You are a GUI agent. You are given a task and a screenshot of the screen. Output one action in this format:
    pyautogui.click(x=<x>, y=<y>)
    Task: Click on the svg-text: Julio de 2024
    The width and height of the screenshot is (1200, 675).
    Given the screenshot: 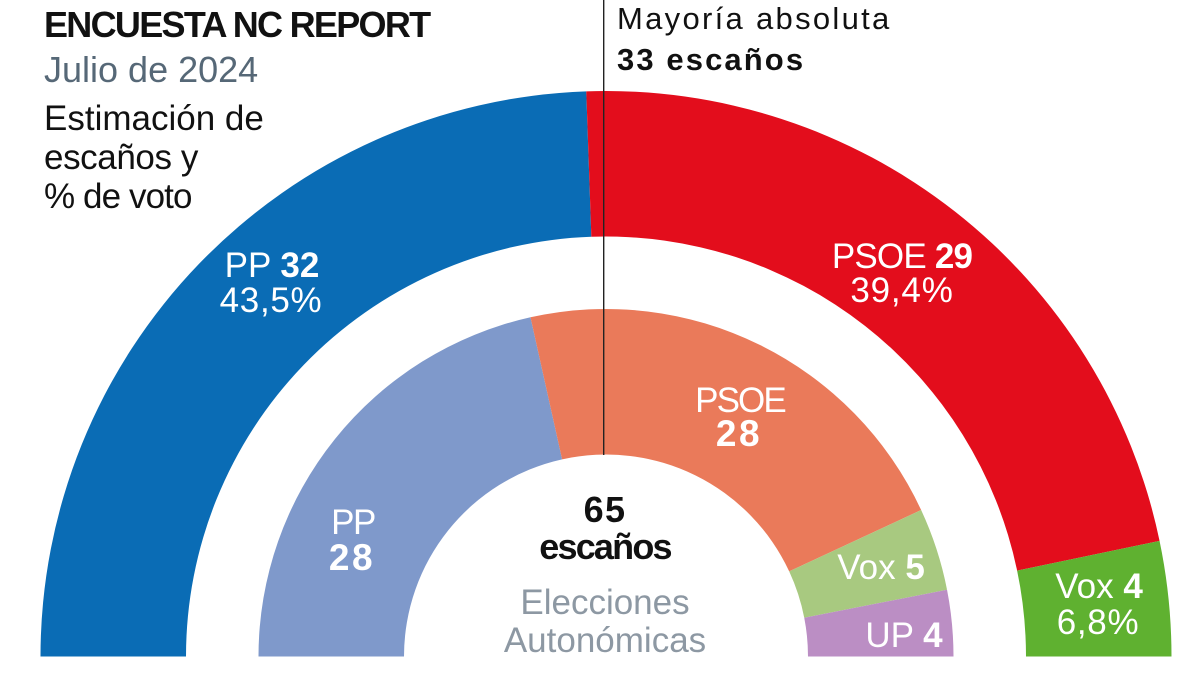 What is the action you would take?
    pyautogui.click(x=151, y=69)
    